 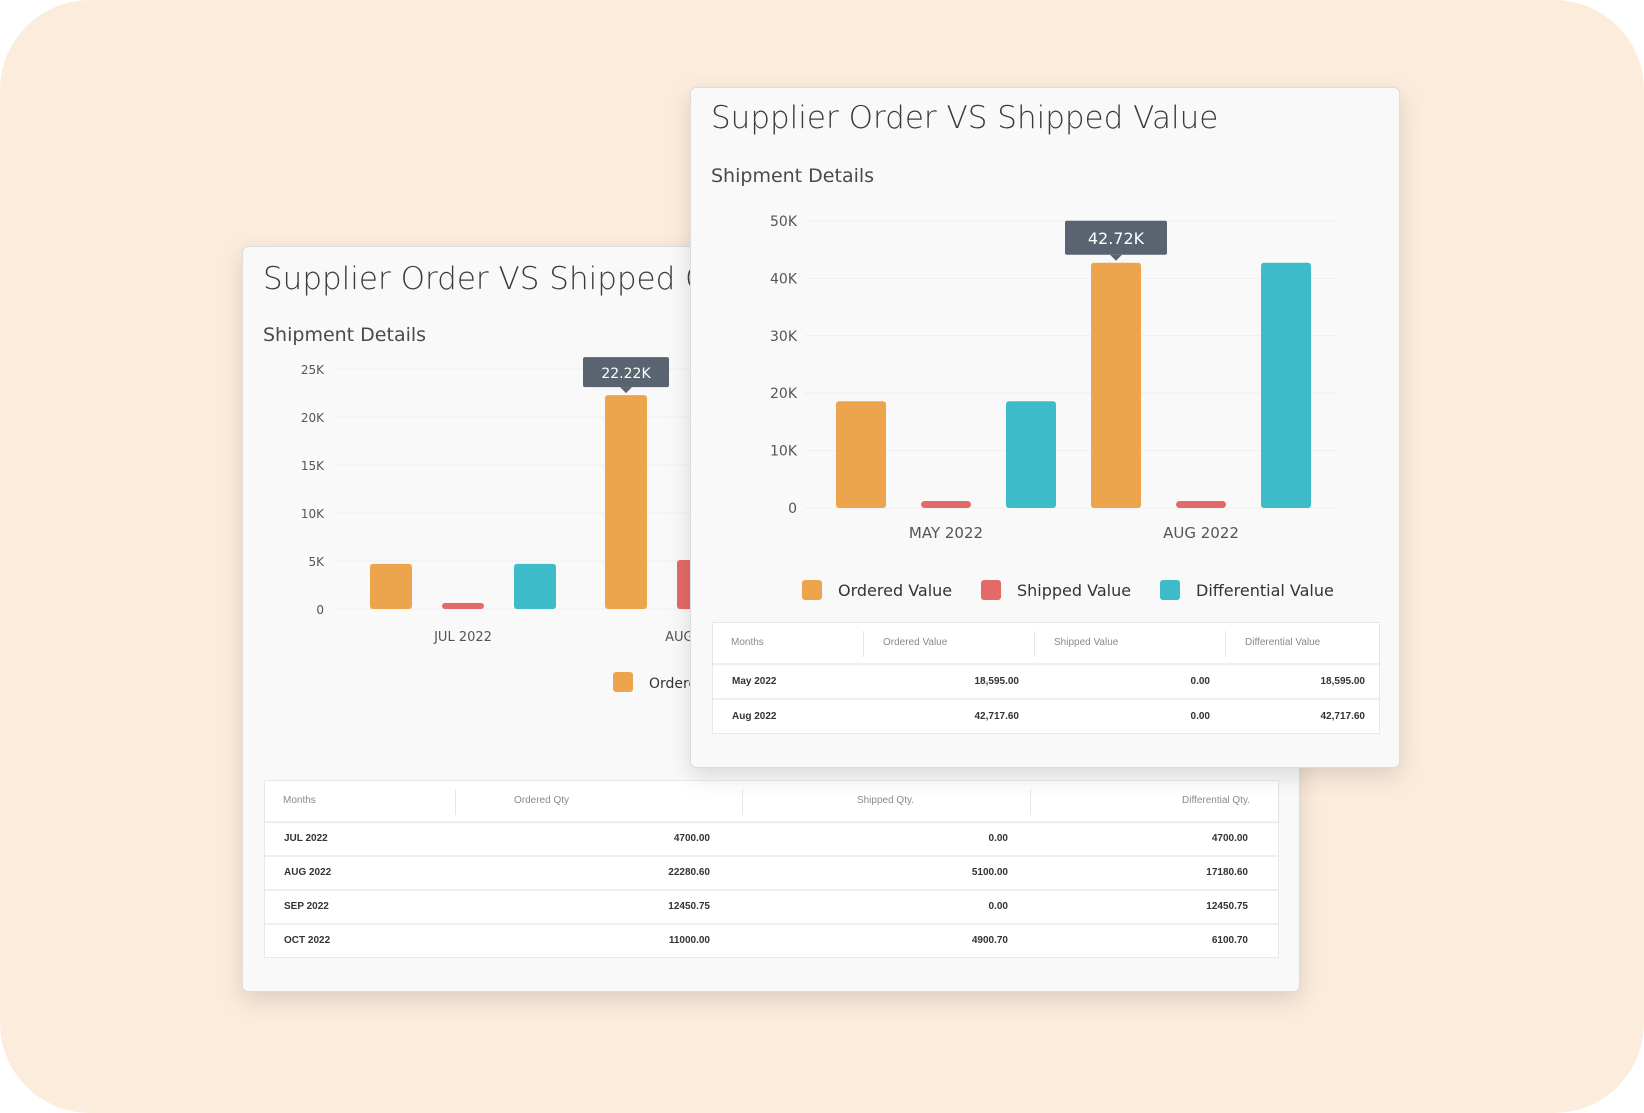 What do you see at coordinates (1229, 838) in the screenshot?
I see `qty-cell-differential: 4700.00` at bounding box center [1229, 838].